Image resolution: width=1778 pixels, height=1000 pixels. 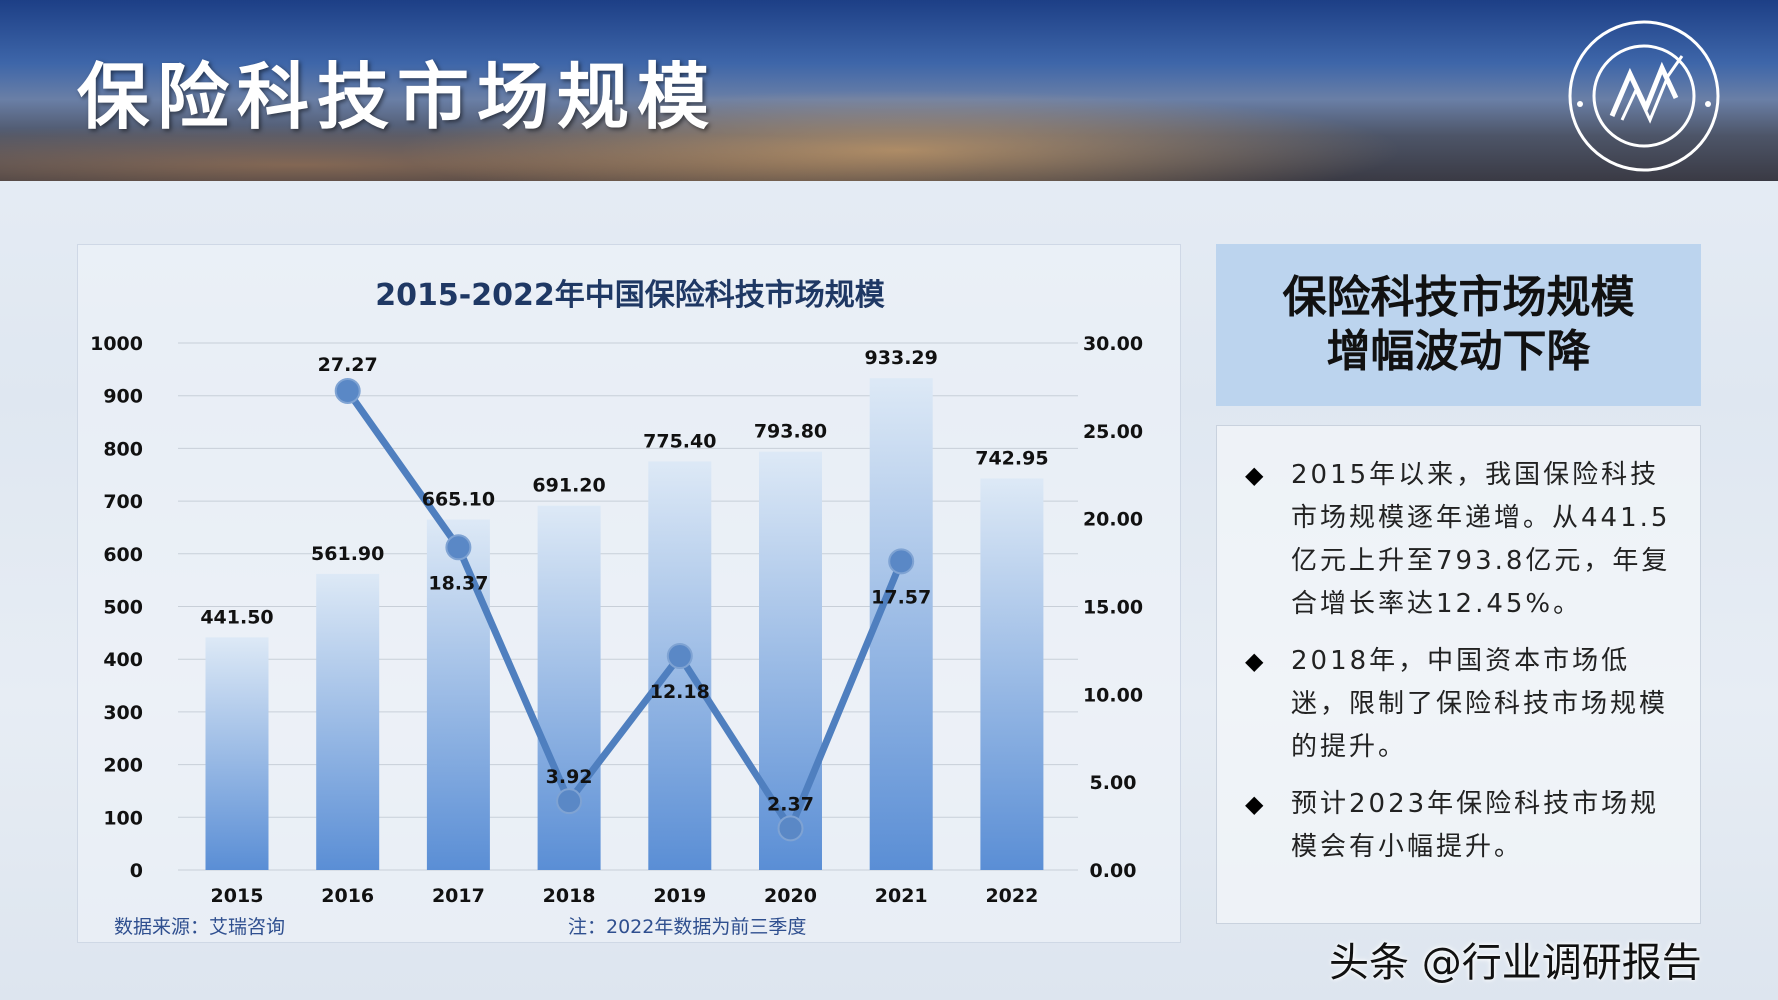 What do you see at coordinates (569, 777) in the screenshot?
I see `line-label: 3.92` at bounding box center [569, 777].